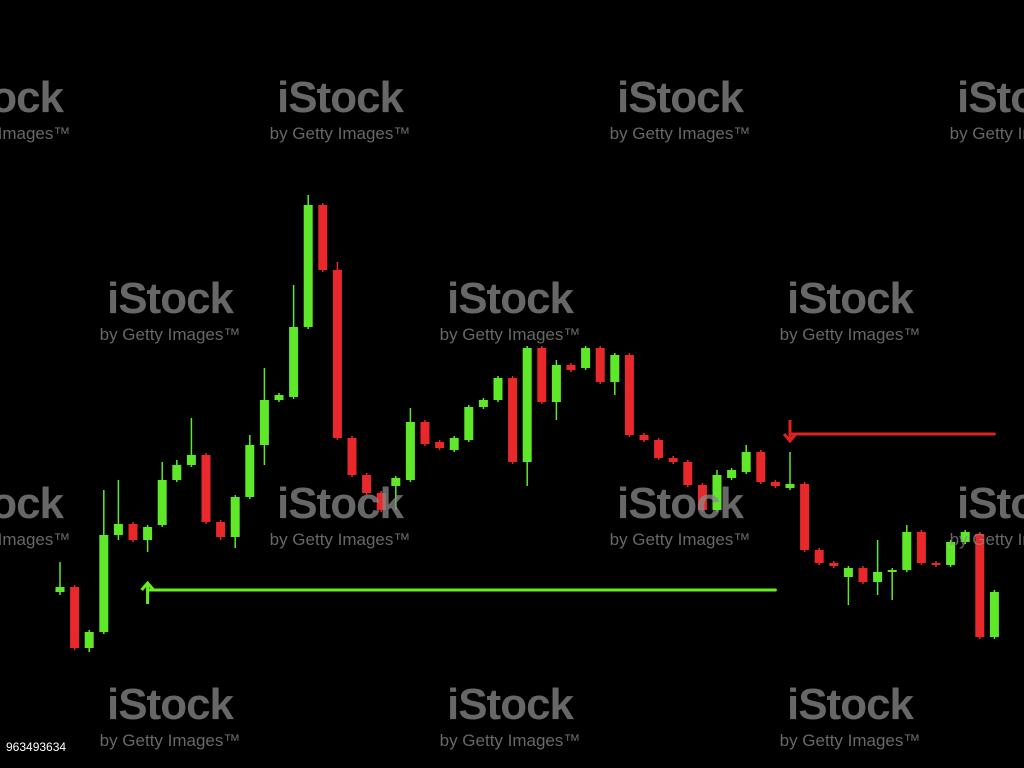 The image size is (1024, 768). I want to click on image-id: 963493634, so click(36, 747).